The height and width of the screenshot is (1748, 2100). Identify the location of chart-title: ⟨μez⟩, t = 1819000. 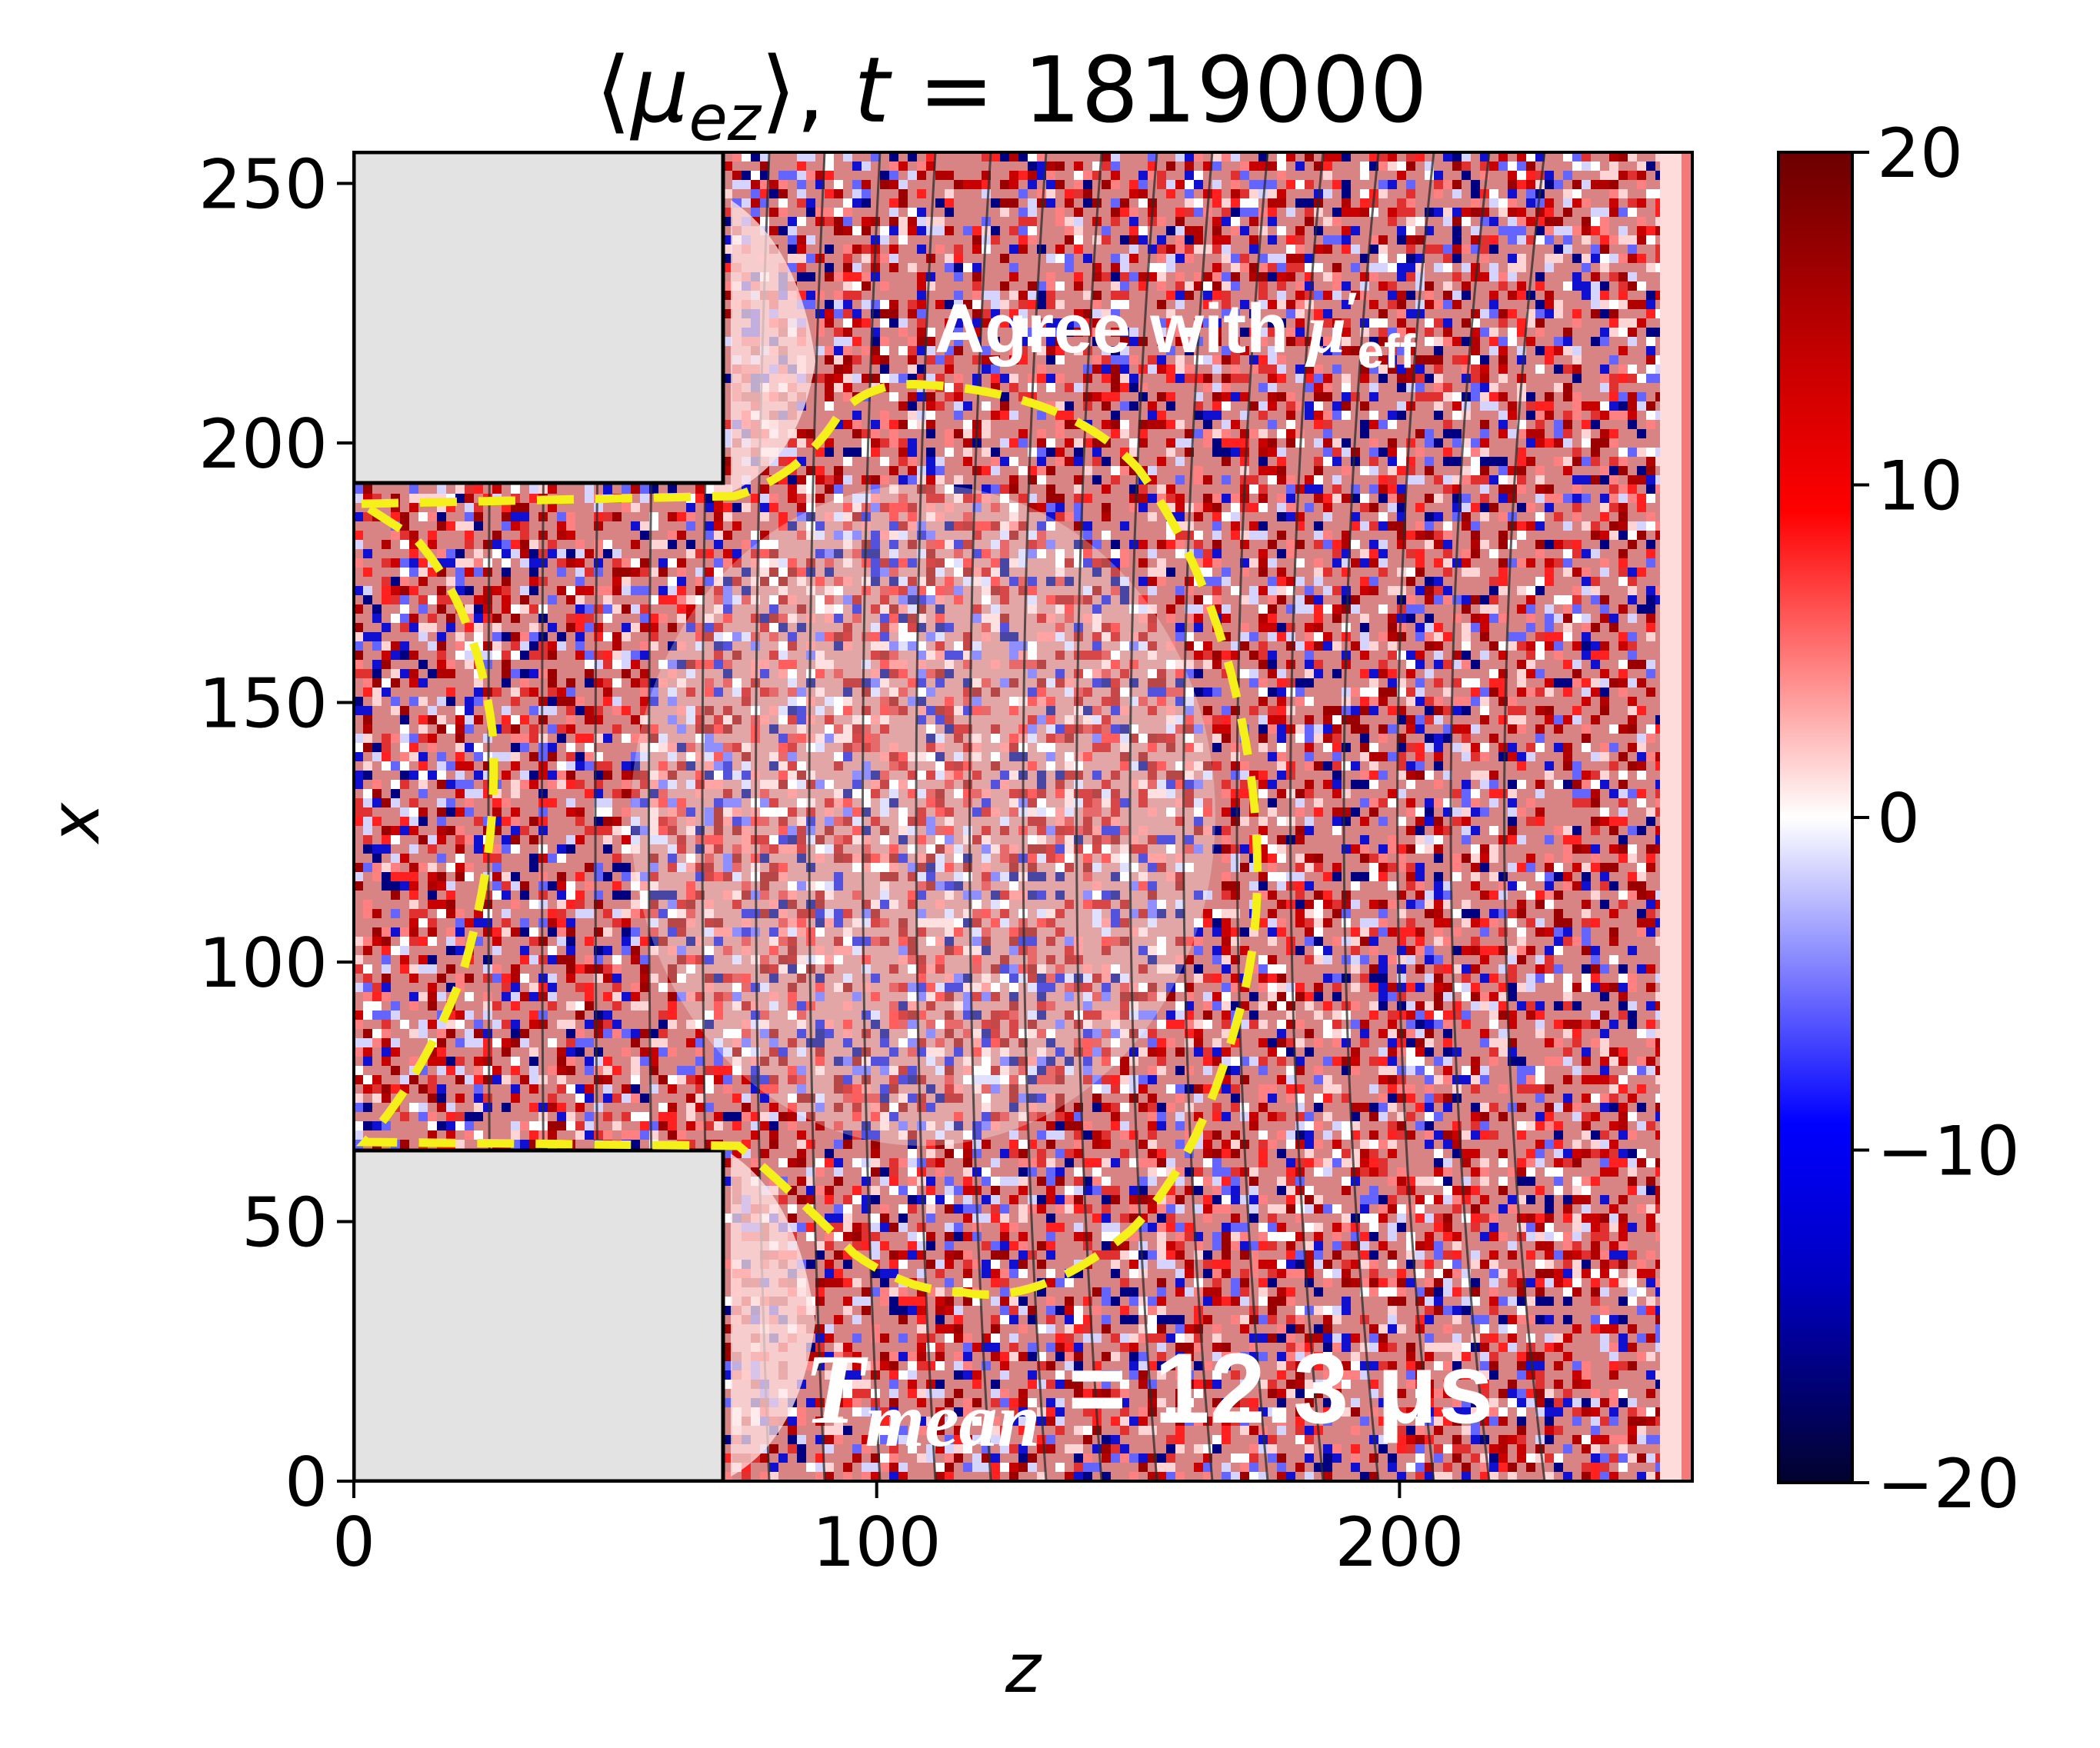
(1011, 96).